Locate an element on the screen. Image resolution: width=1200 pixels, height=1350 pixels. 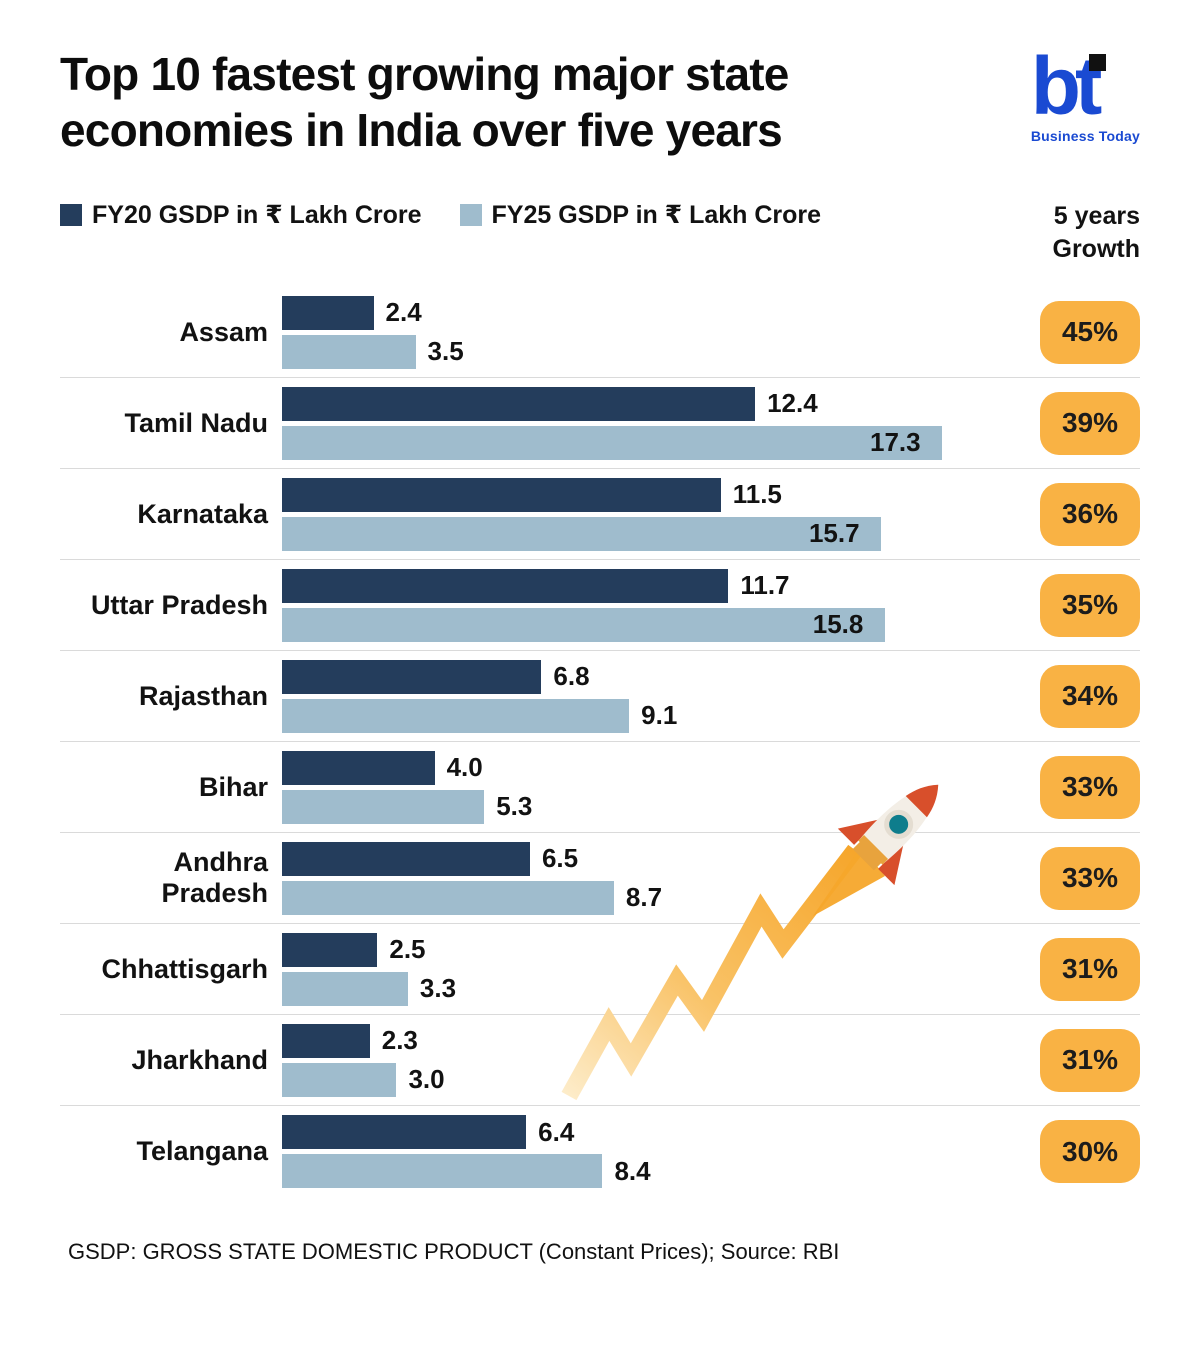
logo-subtext: Business Today is located at coordinates (1085, 135).